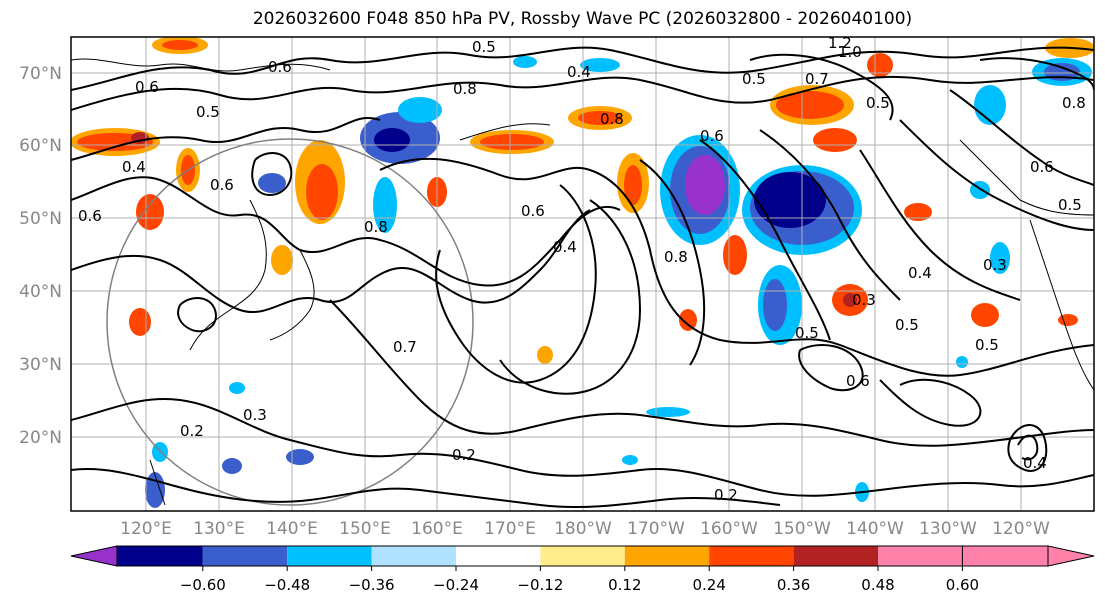 This screenshot has height=604, width=1105. What do you see at coordinates (40, 219) in the screenshot?
I see `lat-label: 50°N` at bounding box center [40, 219].